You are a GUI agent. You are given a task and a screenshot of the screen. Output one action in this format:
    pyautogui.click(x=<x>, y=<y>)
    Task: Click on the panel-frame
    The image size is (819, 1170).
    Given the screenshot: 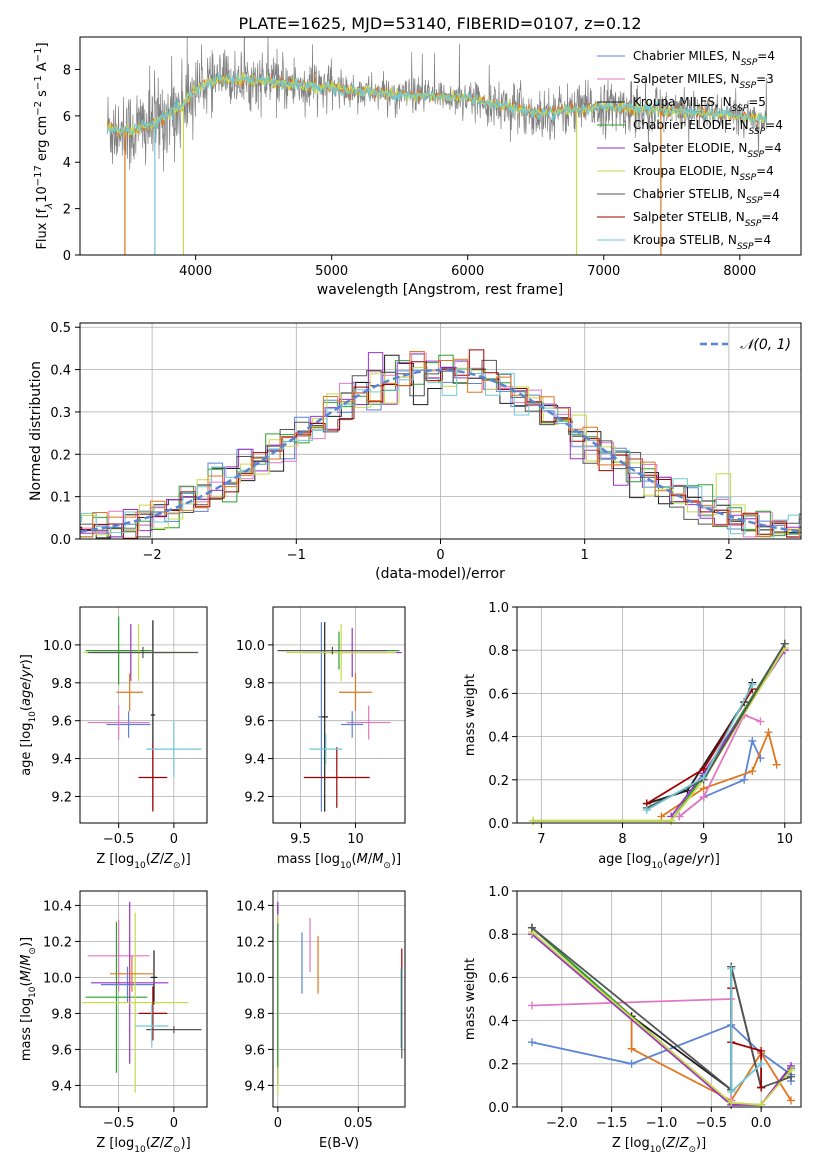 What is the action you would take?
    pyautogui.click(x=659, y=999)
    